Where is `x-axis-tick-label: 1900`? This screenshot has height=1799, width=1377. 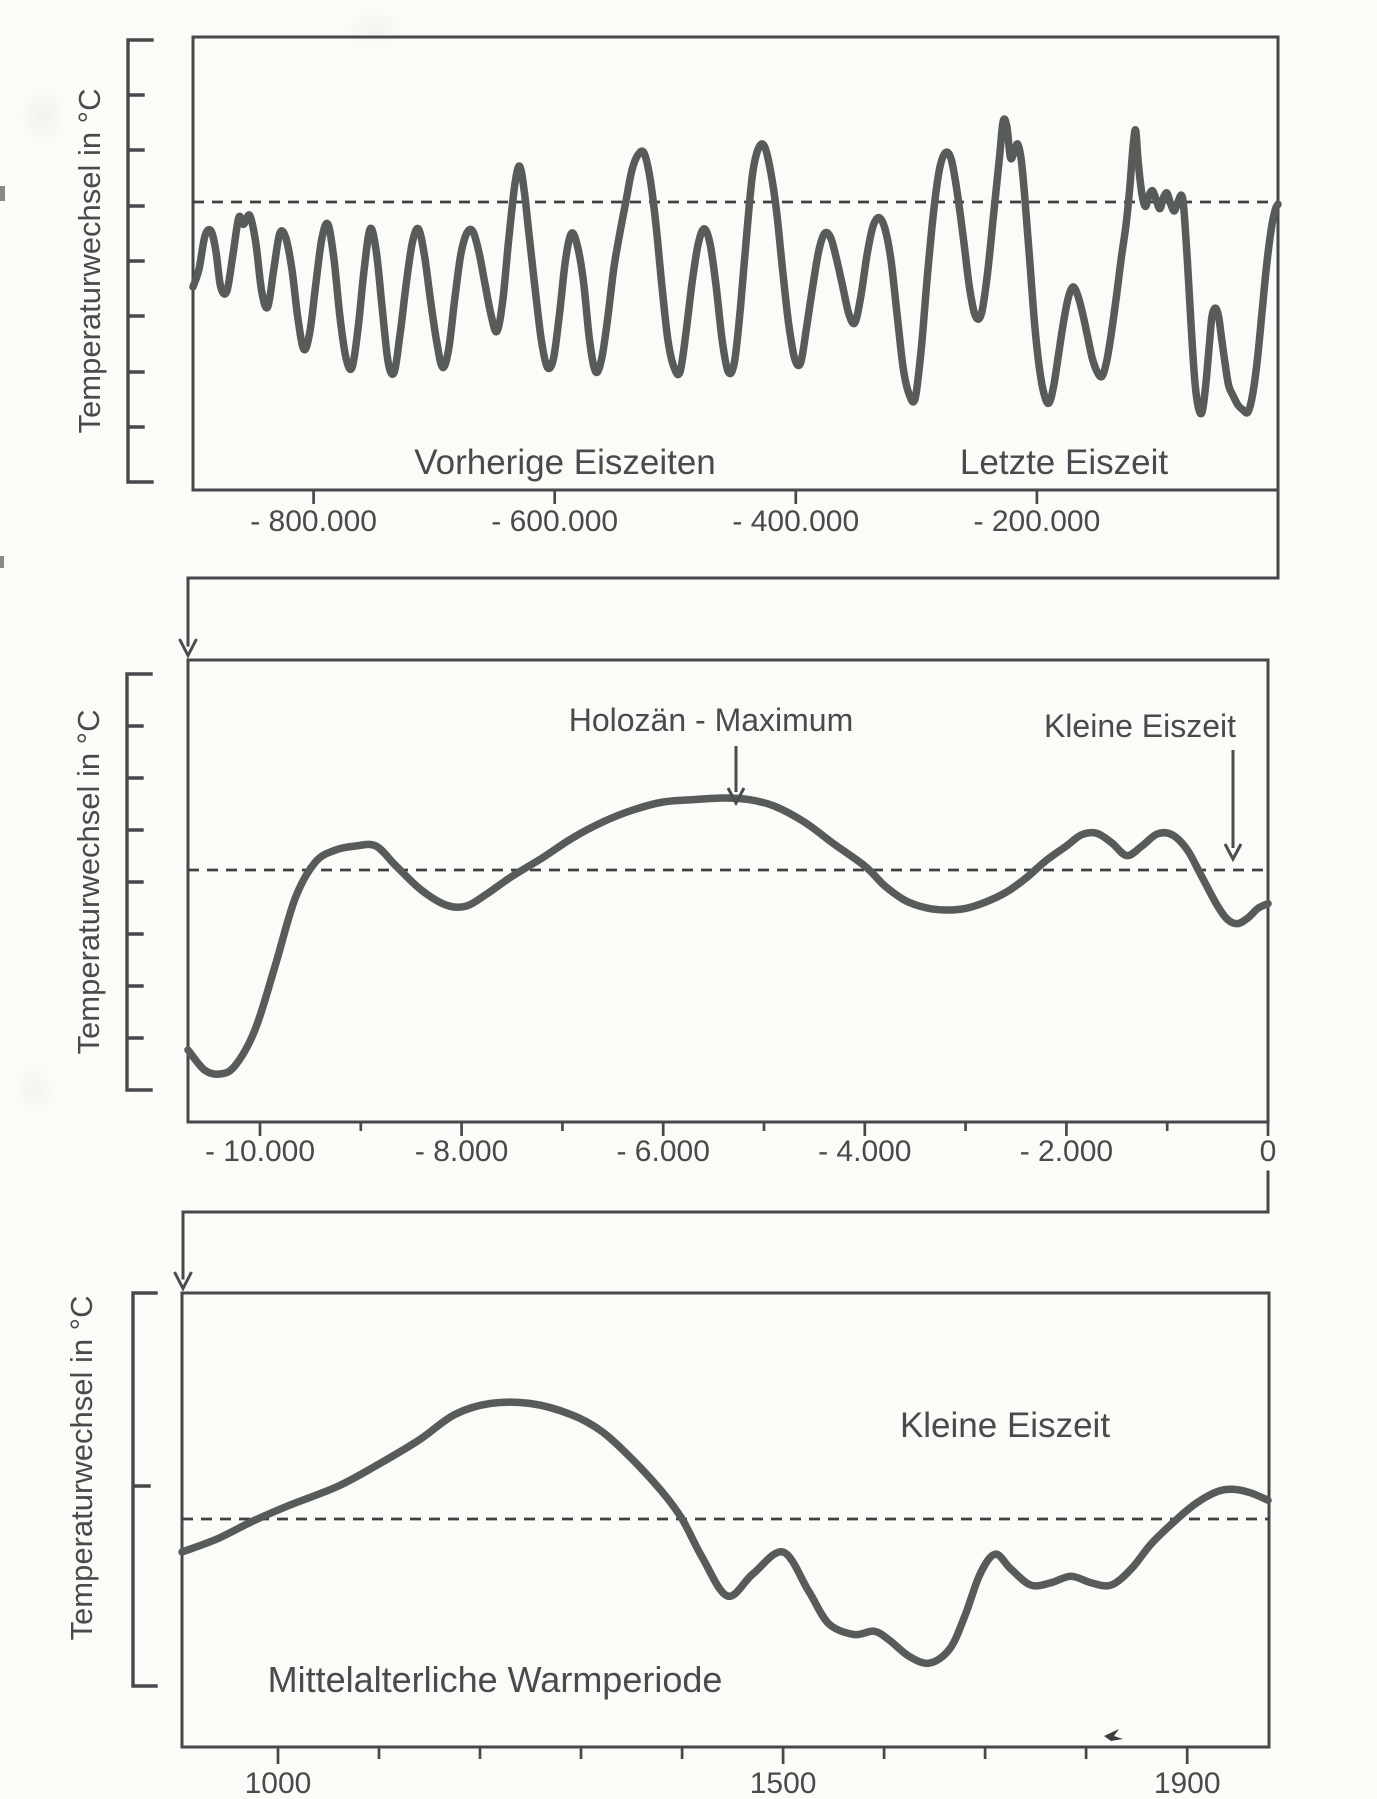
x-axis-tick-label: 1900 is located at coordinates (1187, 1783).